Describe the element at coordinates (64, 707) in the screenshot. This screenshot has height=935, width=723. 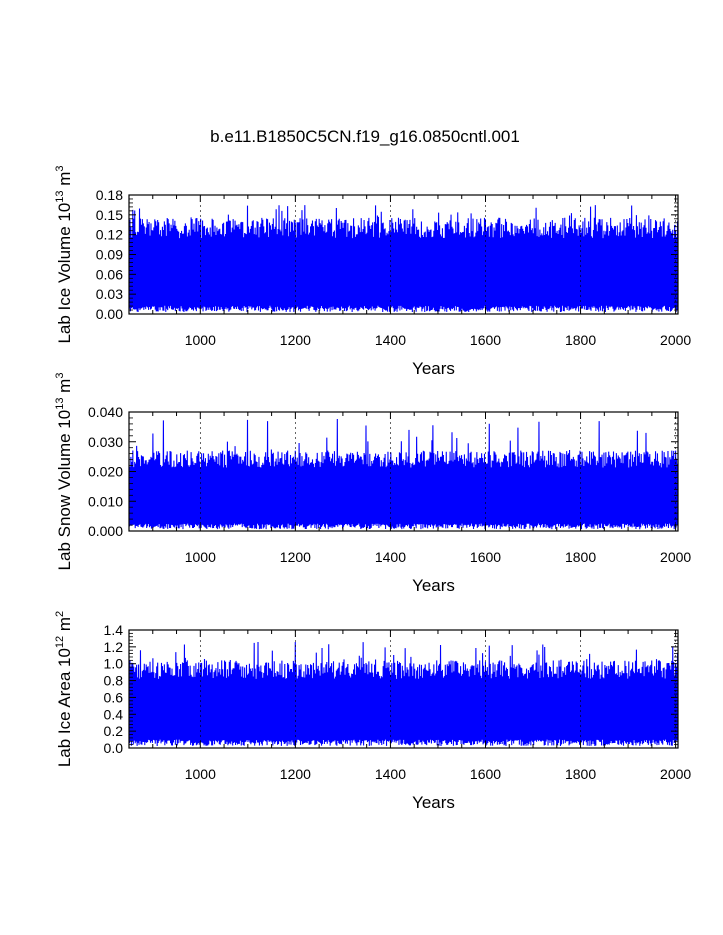
I see `y-axis-title-name: Lab Ice Area 10` at that location.